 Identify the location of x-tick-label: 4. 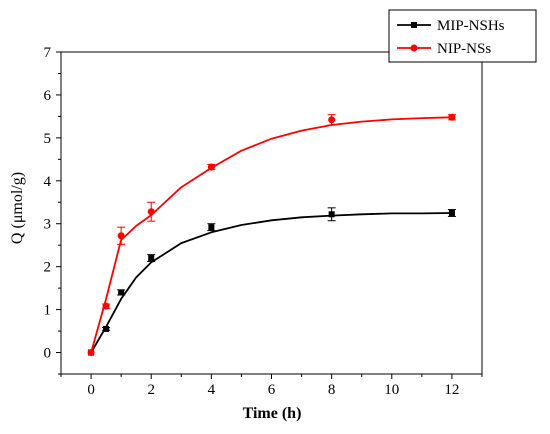
(212, 390).